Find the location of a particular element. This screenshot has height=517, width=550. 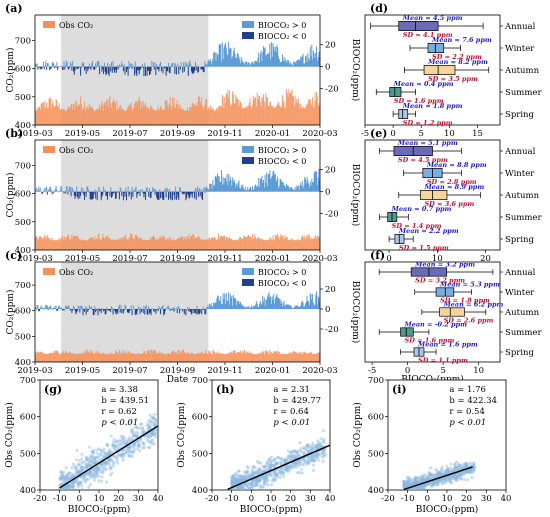

x-tick-label: -20 is located at coordinates (388, 499).